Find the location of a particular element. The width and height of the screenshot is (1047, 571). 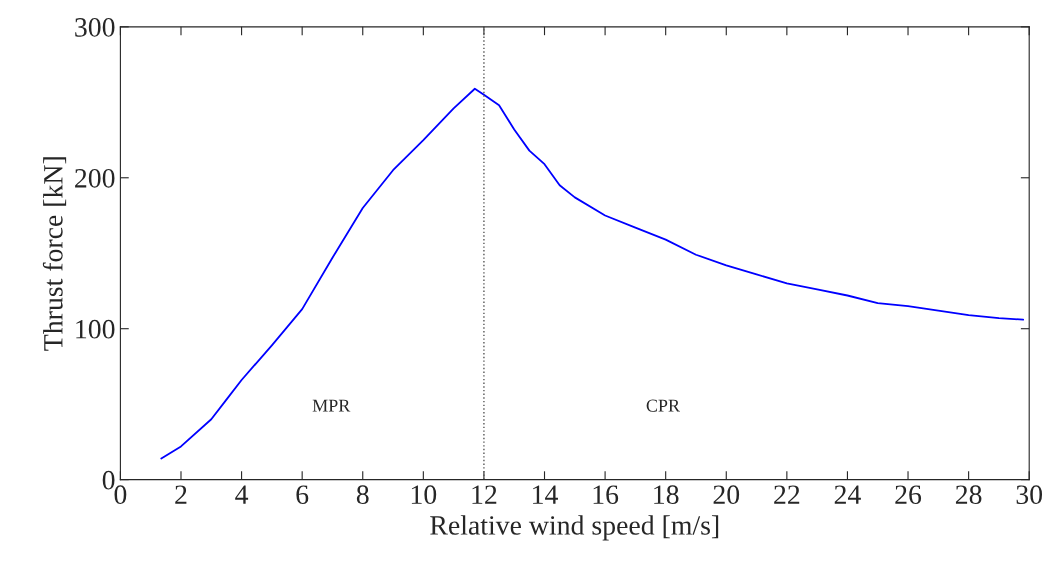

x-tick-label: 12 is located at coordinates (484, 494).